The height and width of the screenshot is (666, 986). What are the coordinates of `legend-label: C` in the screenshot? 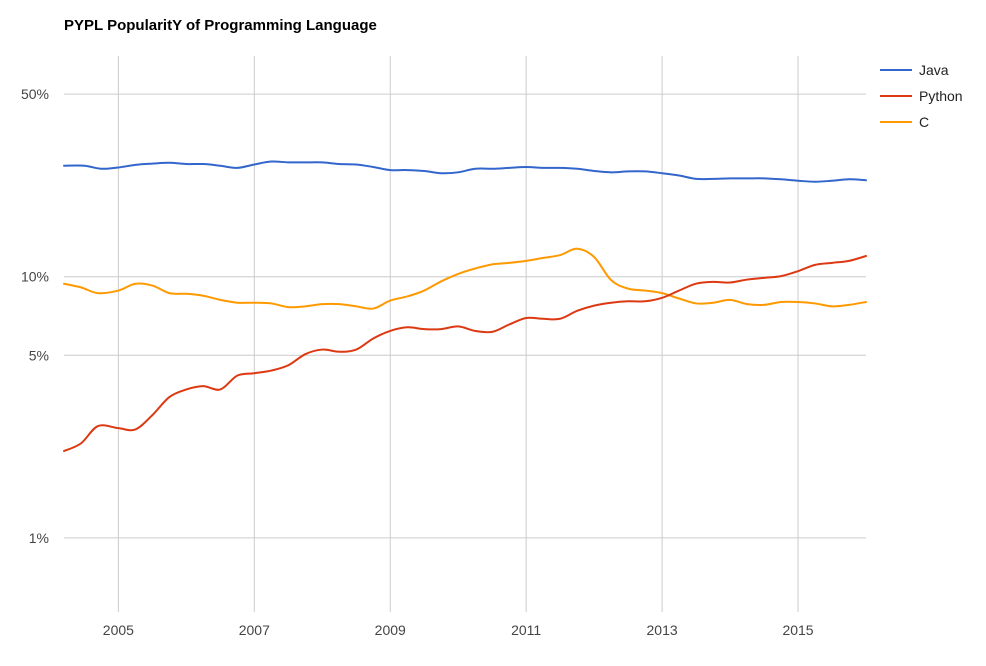 It's located at (924, 122).